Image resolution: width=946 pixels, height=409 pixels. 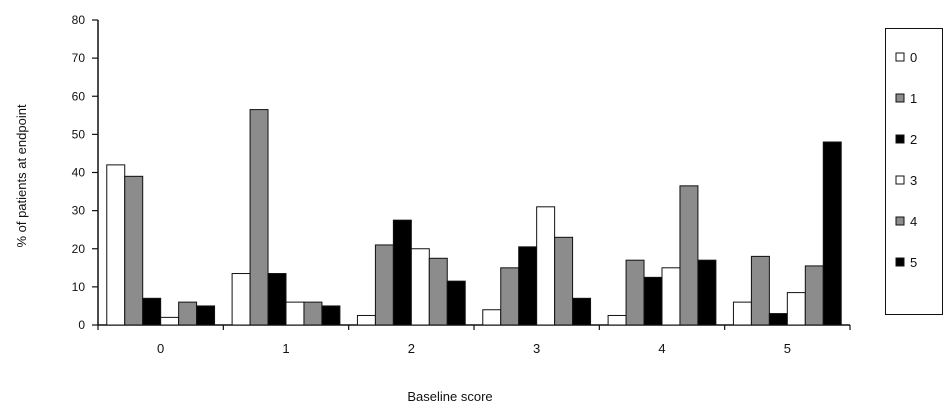 I want to click on y-tick-label: 60, so click(x=79, y=96).